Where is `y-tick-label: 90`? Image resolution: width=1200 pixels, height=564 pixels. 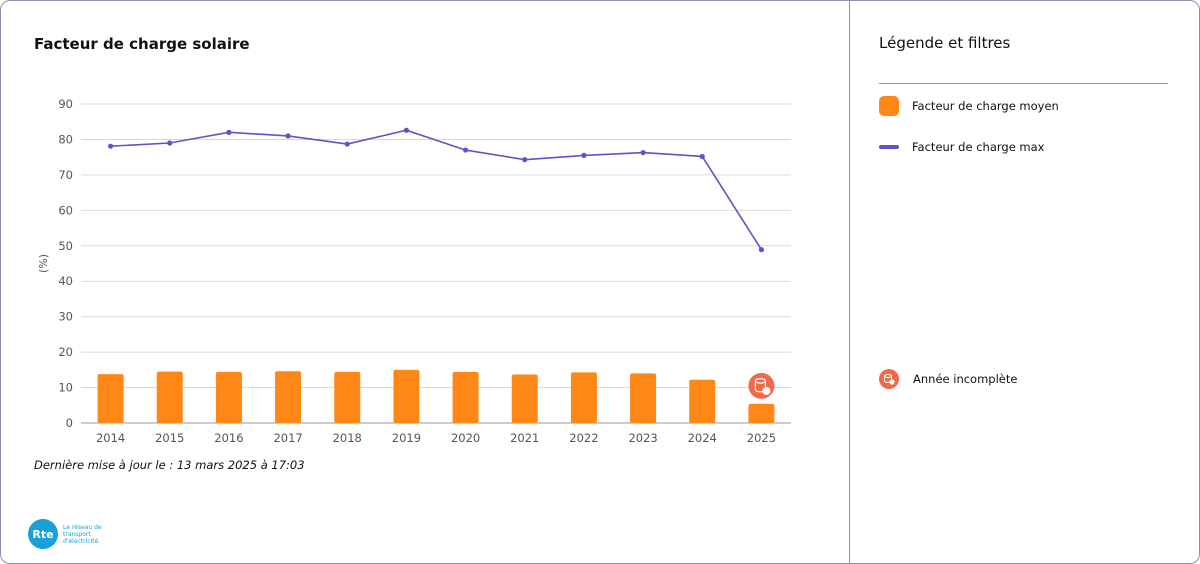
y-tick-label: 90 is located at coordinates (65, 104).